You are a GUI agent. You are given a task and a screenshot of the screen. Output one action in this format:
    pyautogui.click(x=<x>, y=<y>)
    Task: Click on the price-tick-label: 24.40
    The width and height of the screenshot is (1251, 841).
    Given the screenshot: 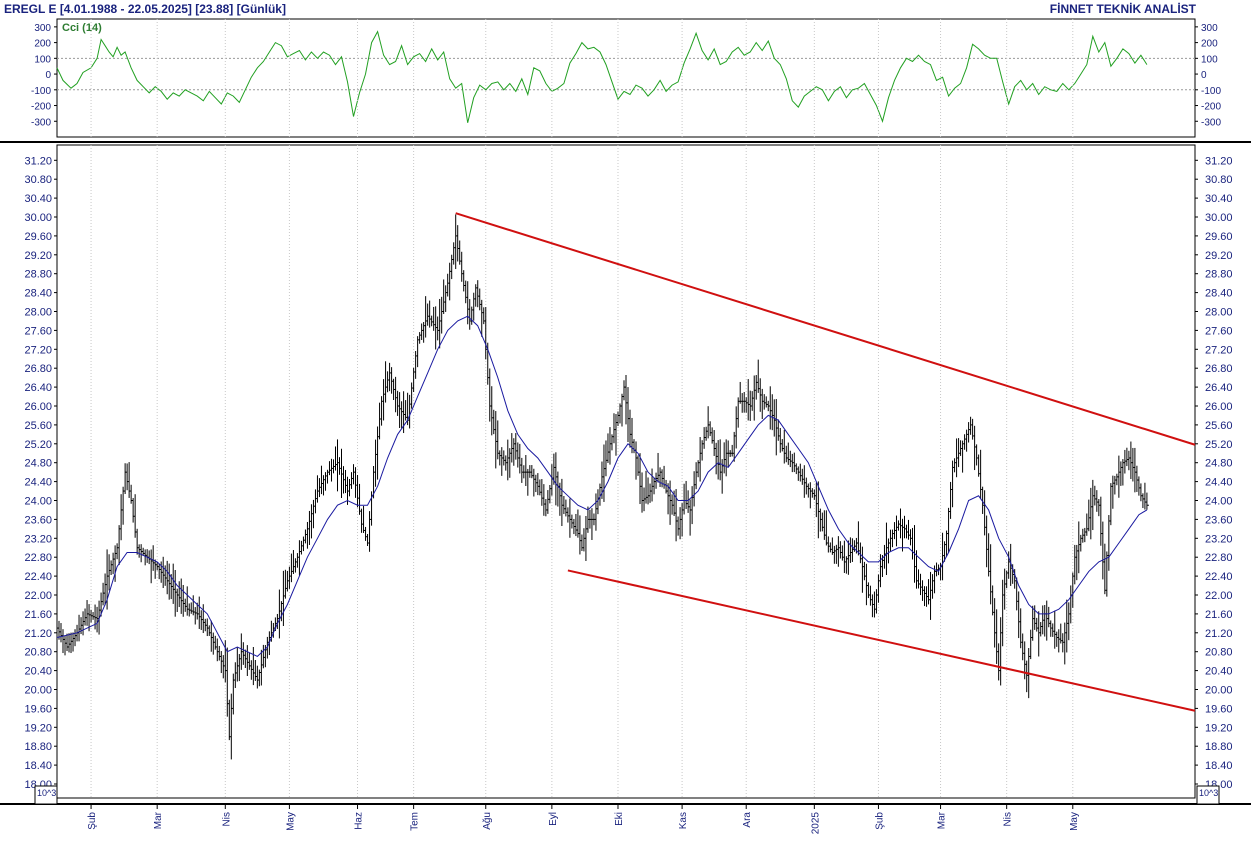 What is the action you would take?
    pyautogui.click(x=38, y=483)
    